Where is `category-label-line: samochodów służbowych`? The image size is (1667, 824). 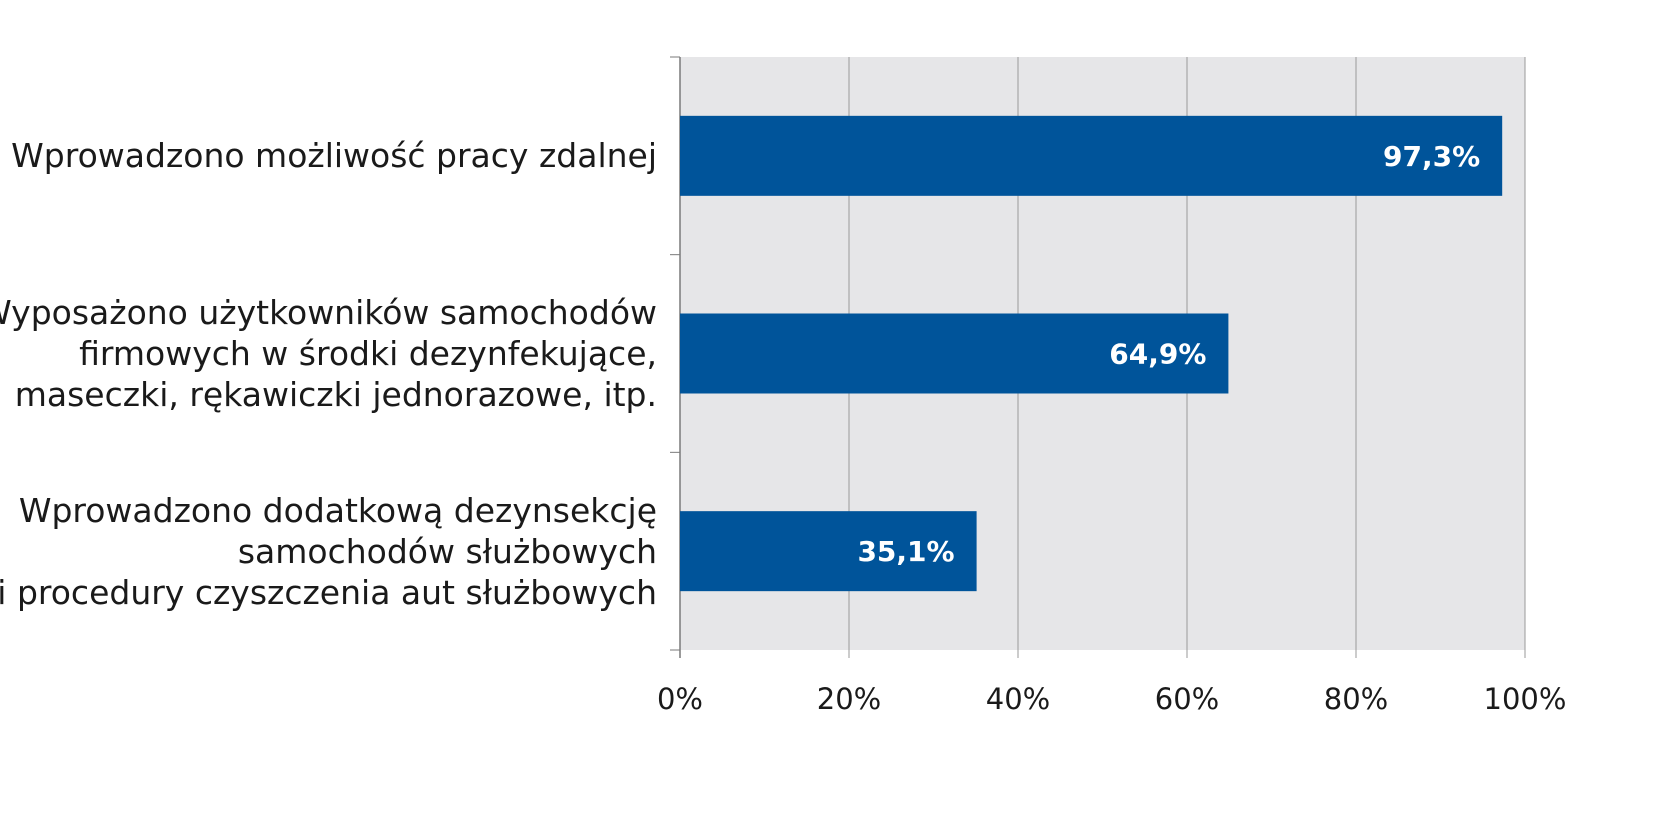
category-label-line: samochodów służbowych is located at coordinates (447, 551).